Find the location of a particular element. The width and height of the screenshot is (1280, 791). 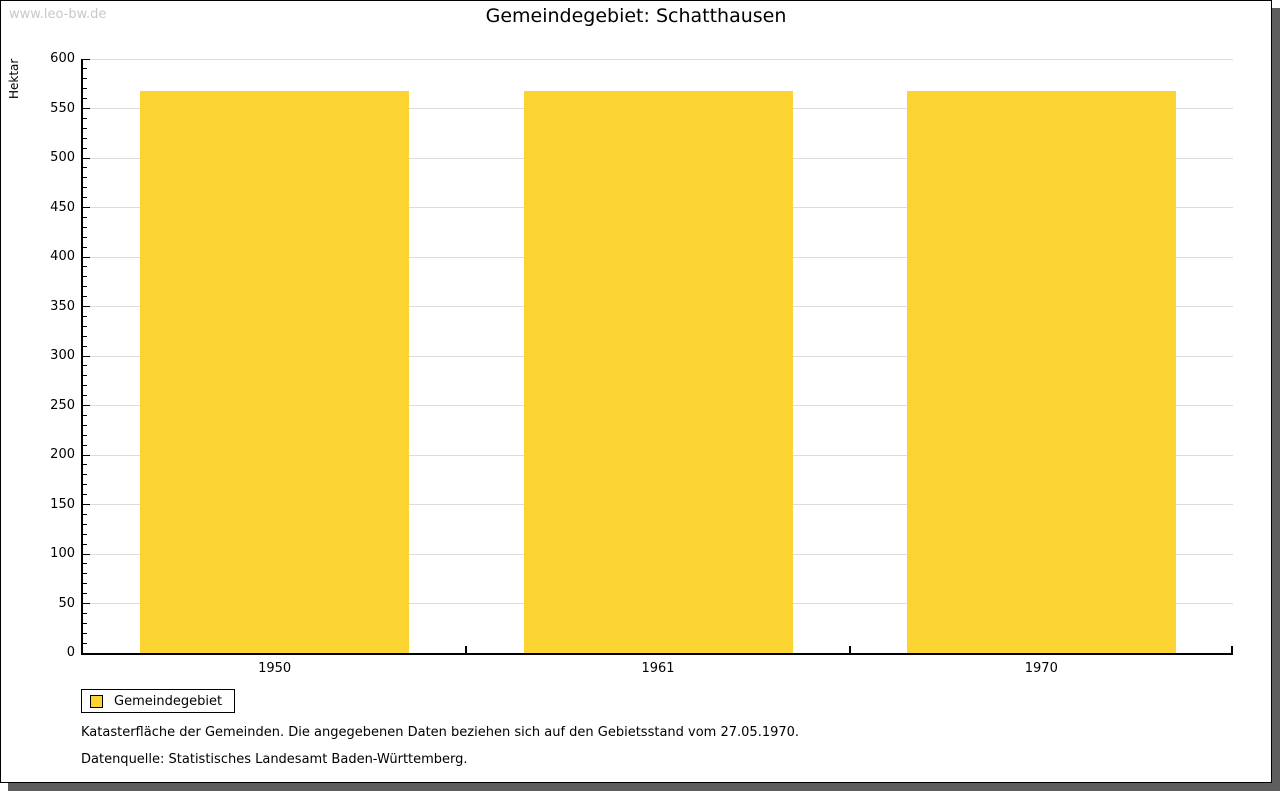

y-tick-label-300: 300 is located at coordinates (62, 355).